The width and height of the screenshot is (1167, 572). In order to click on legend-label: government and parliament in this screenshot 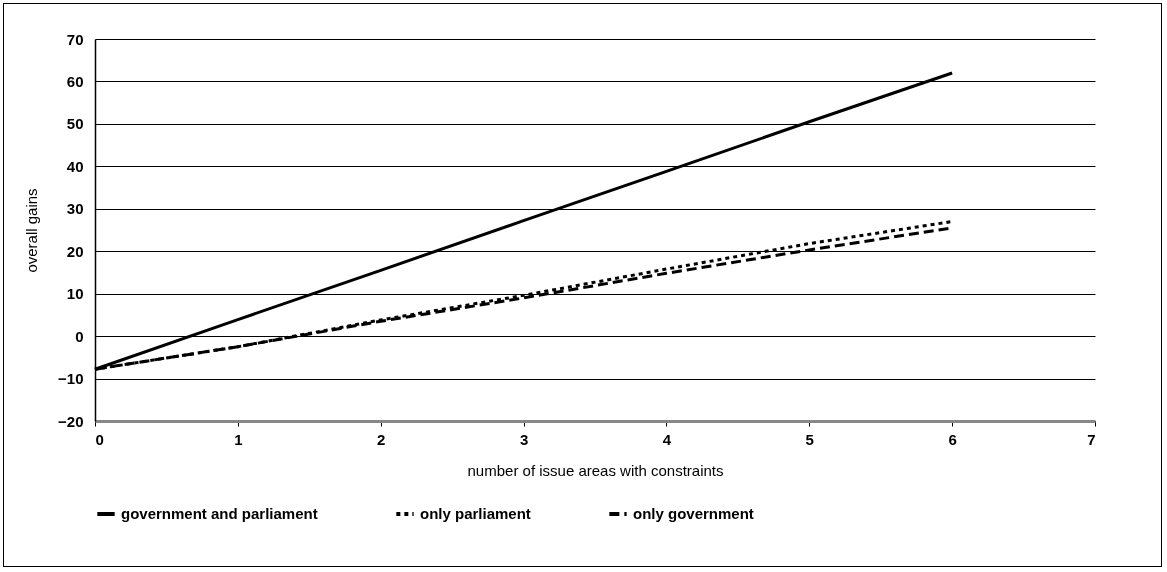, I will do `click(219, 513)`.